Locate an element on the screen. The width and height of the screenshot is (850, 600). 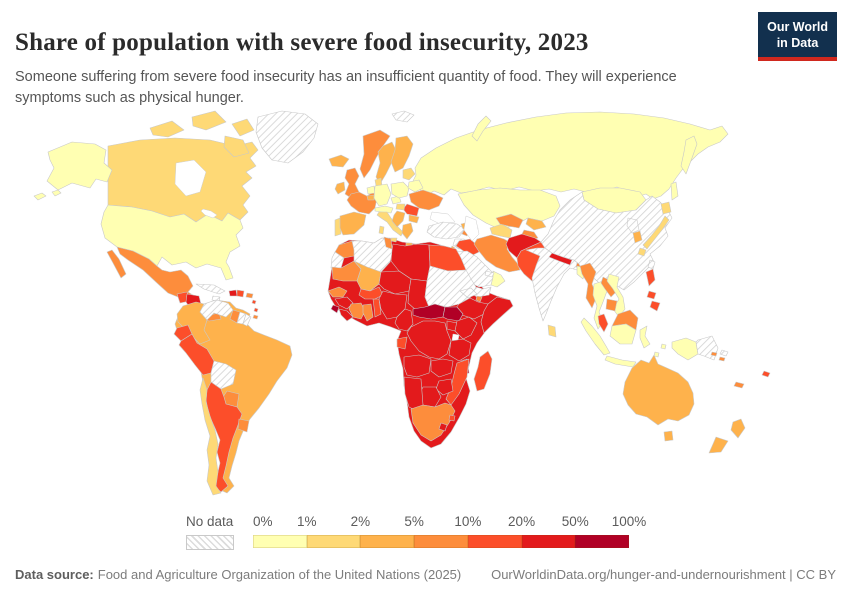
legend-color-bar is located at coordinates (441, 541).